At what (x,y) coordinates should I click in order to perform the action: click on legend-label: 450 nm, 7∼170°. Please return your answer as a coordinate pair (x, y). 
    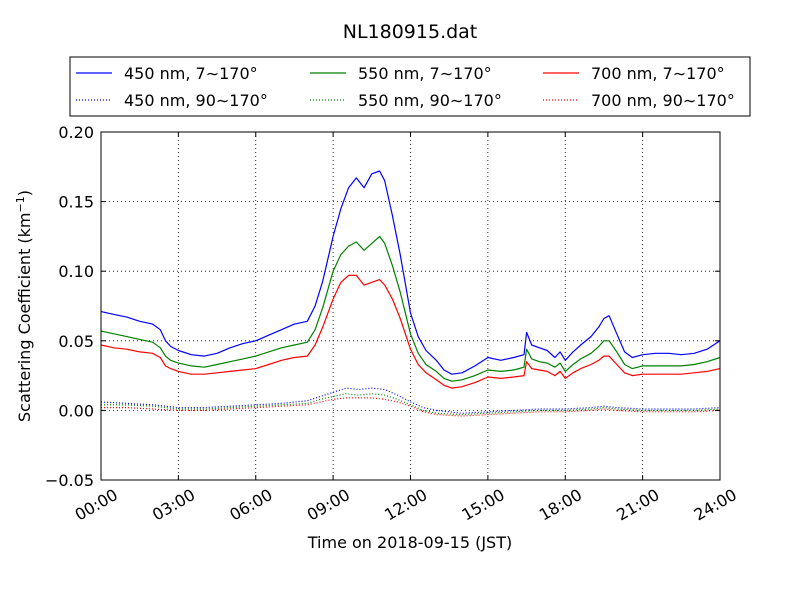
    Looking at the image, I should click on (191, 73).